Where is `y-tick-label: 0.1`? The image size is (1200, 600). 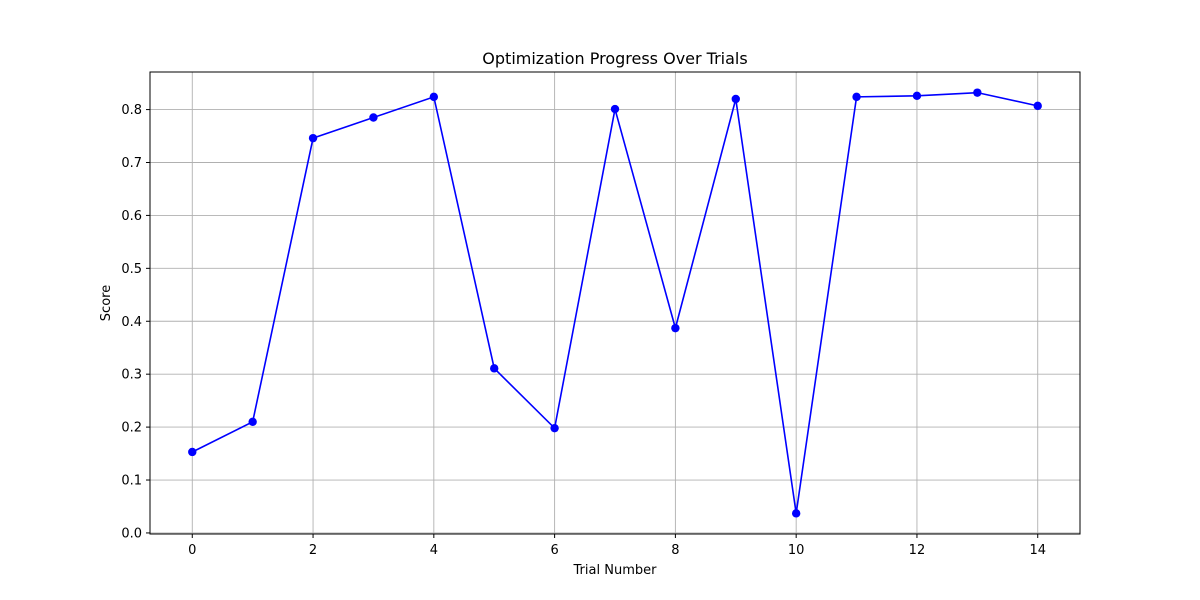 y-tick-label: 0.1 is located at coordinates (131, 481).